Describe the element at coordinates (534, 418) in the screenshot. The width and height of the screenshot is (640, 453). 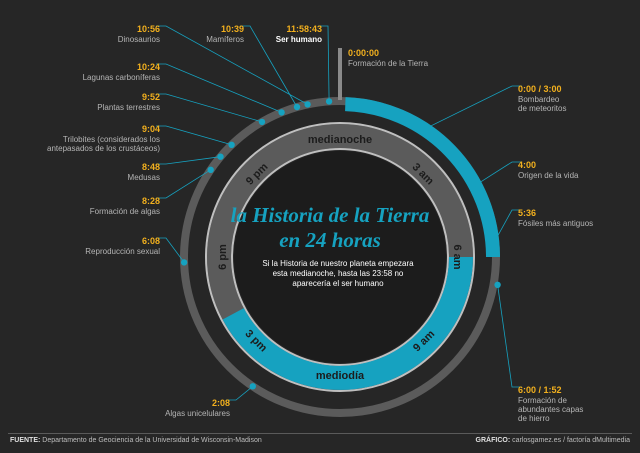
I see `event-label: de hierro` at that location.